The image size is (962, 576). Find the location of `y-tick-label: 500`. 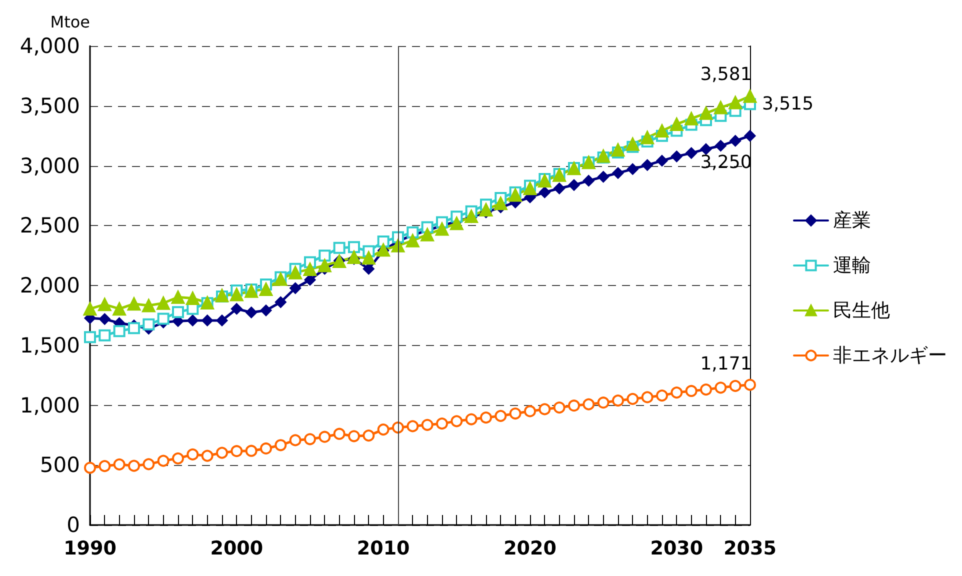

y-tick-label: 500 is located at coordinates (60, 465).